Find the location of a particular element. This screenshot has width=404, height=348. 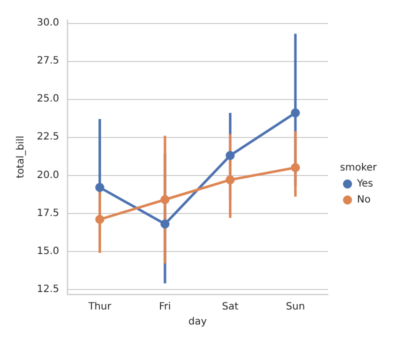

legend-title: smoker is located at coordinates (359, 168).